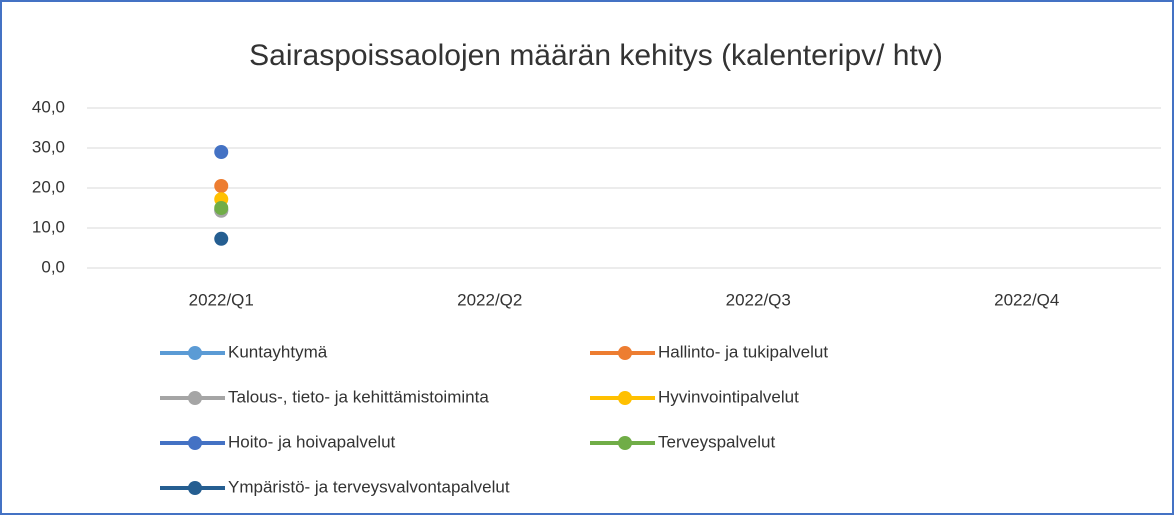 The width and height of the screenshot is (1174, 515). I want to click on y-tick-label: 30,0, so click(48, 146).